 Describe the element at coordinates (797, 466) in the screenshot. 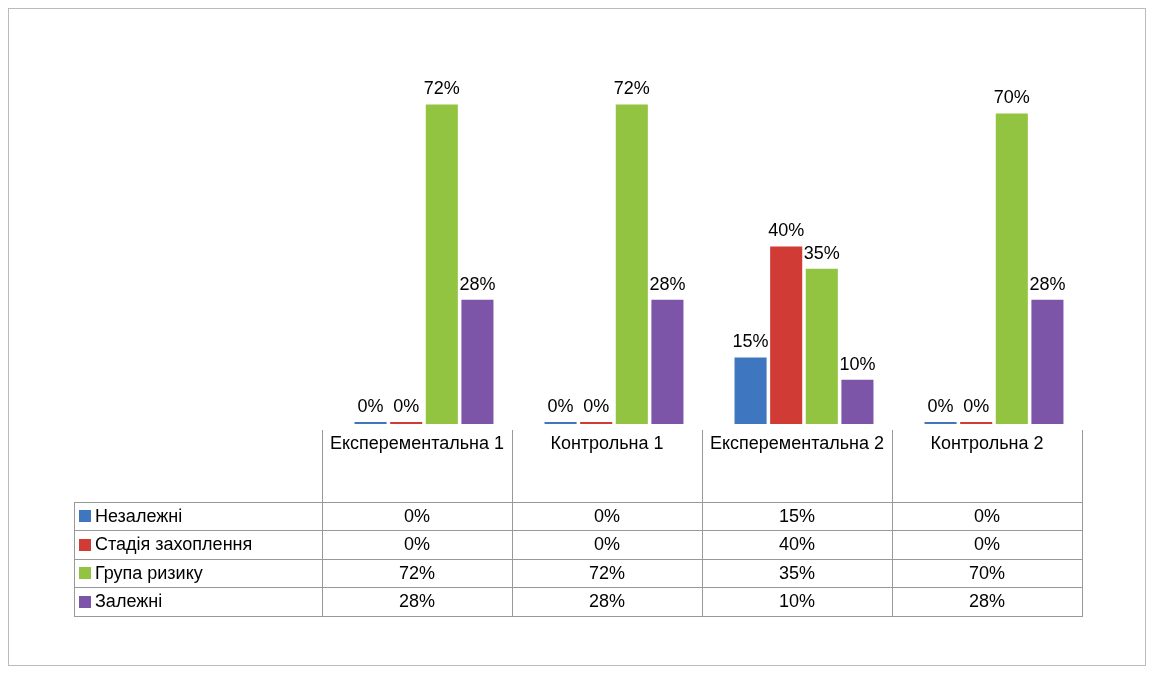

I see `x-tick-label: Експерементальна 2` at that location.